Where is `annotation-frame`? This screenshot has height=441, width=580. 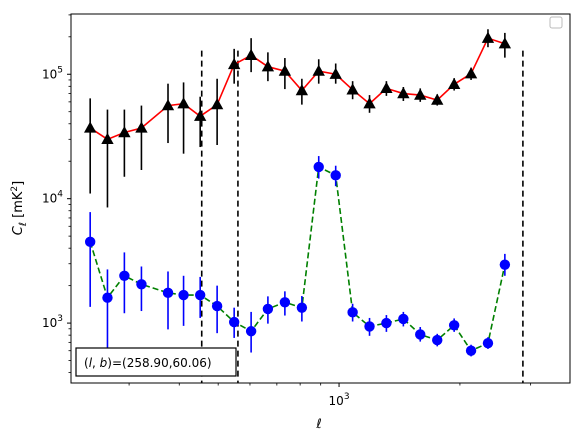 annotation-frame is located at coordinates (156, 362).